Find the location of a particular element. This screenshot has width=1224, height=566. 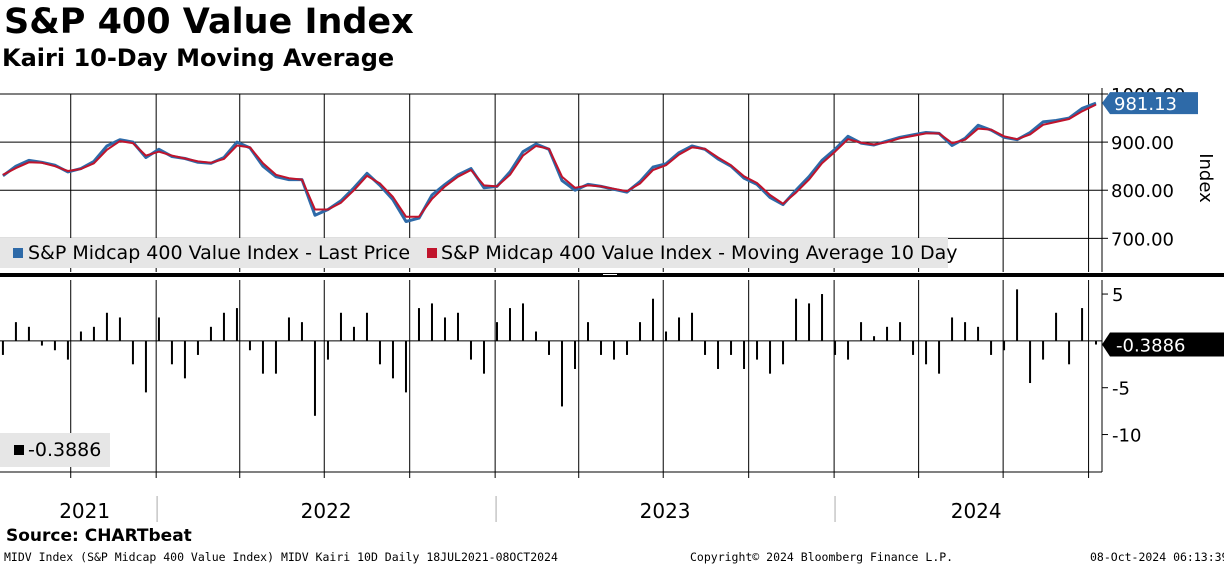

upper-y-axis-title: Index is located at coordinates (1205, 178).